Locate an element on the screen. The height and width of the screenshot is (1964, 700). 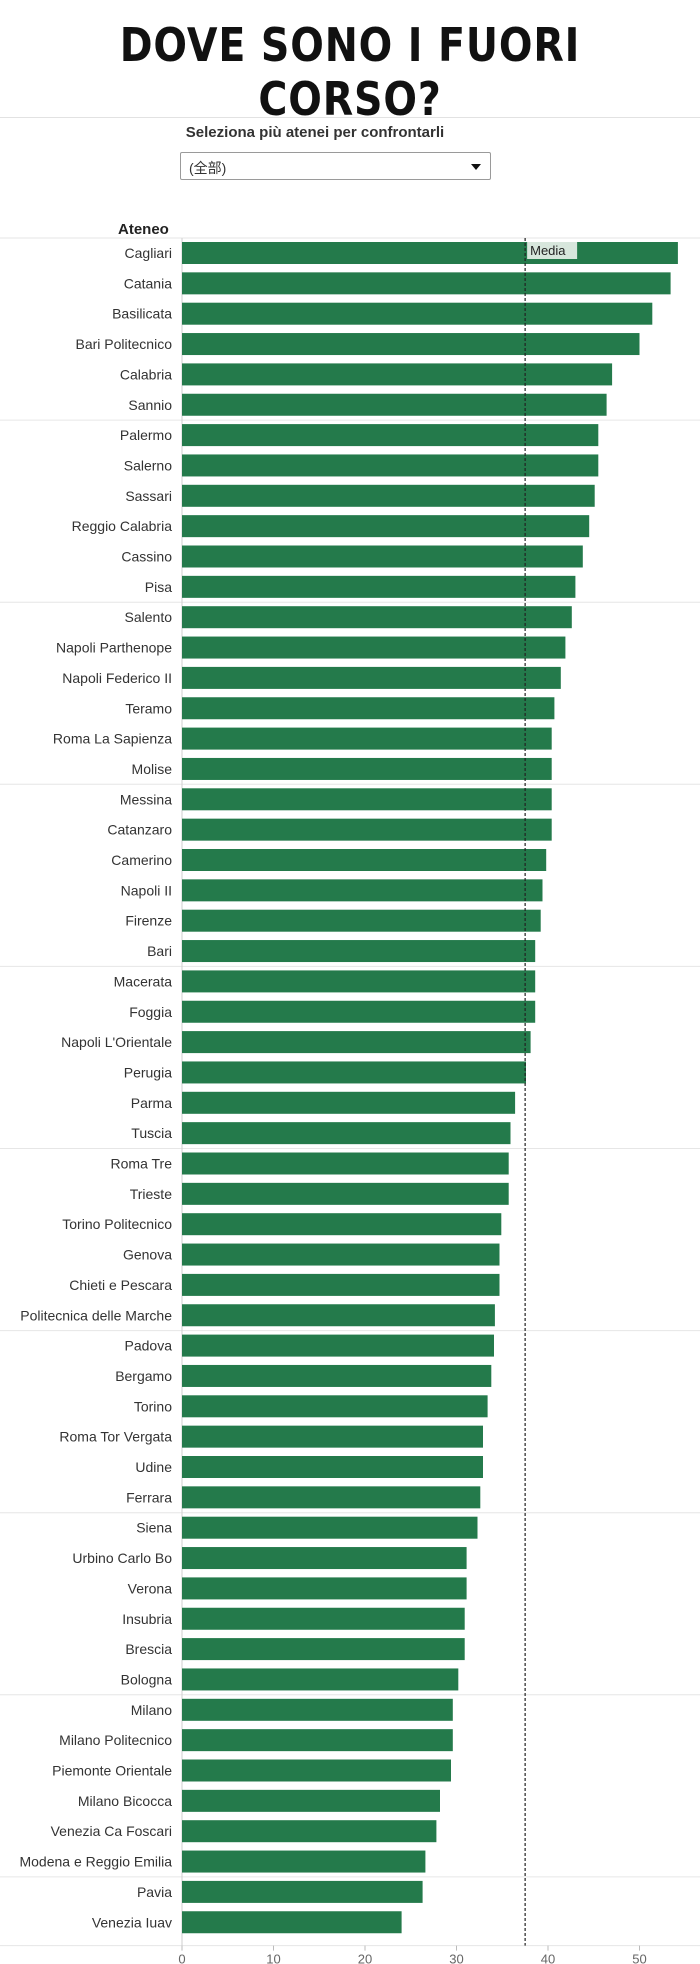
category-label: Milano is located at coordinates (151, 1710).